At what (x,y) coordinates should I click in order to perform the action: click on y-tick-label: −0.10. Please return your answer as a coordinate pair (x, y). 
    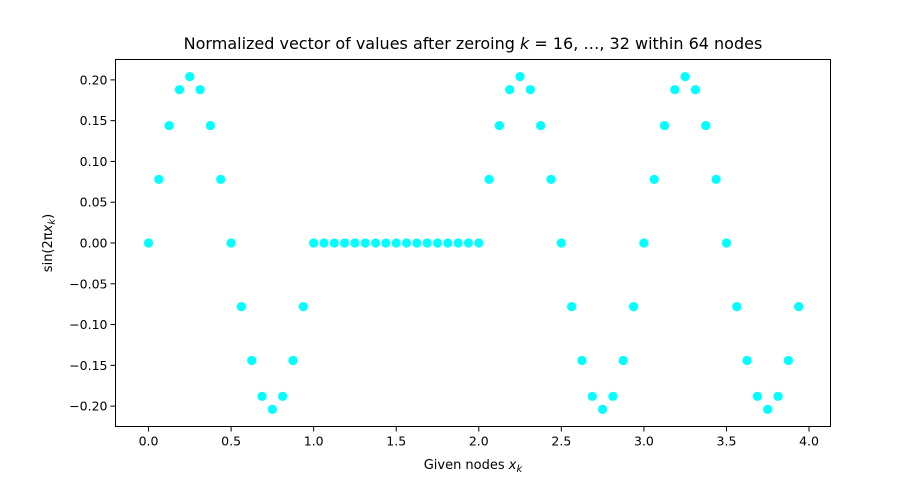
    Looking at the image, I should click on (88, 324).